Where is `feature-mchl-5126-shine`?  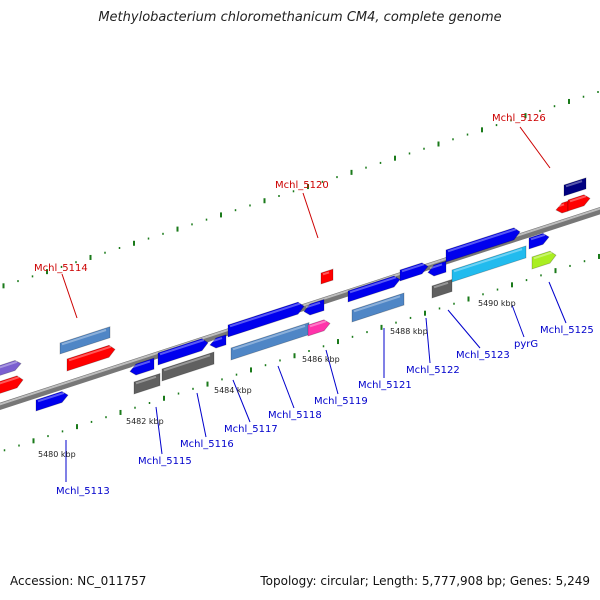 feature-mchl-5126-shine is located at coordinates (574, 184).